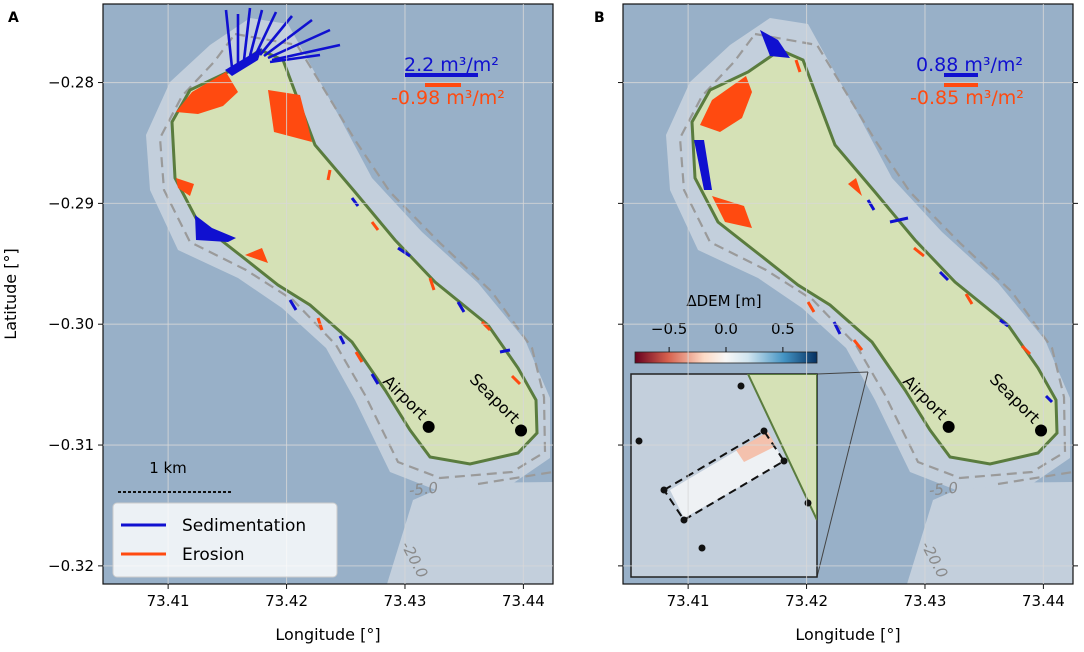 The image size is (1084, 652). What do you see at coordinates (405, 277) in the screenshot?
I see `coast-ticks-a` at bounding box center [405, 277].